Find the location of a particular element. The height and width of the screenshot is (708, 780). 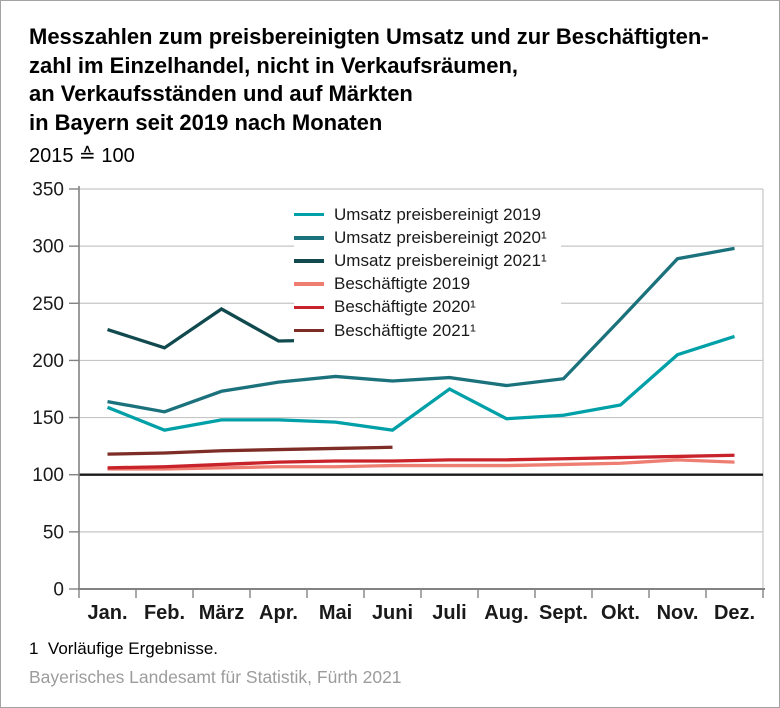

y-tick-label: 250 is located at coordinates (48, 304).